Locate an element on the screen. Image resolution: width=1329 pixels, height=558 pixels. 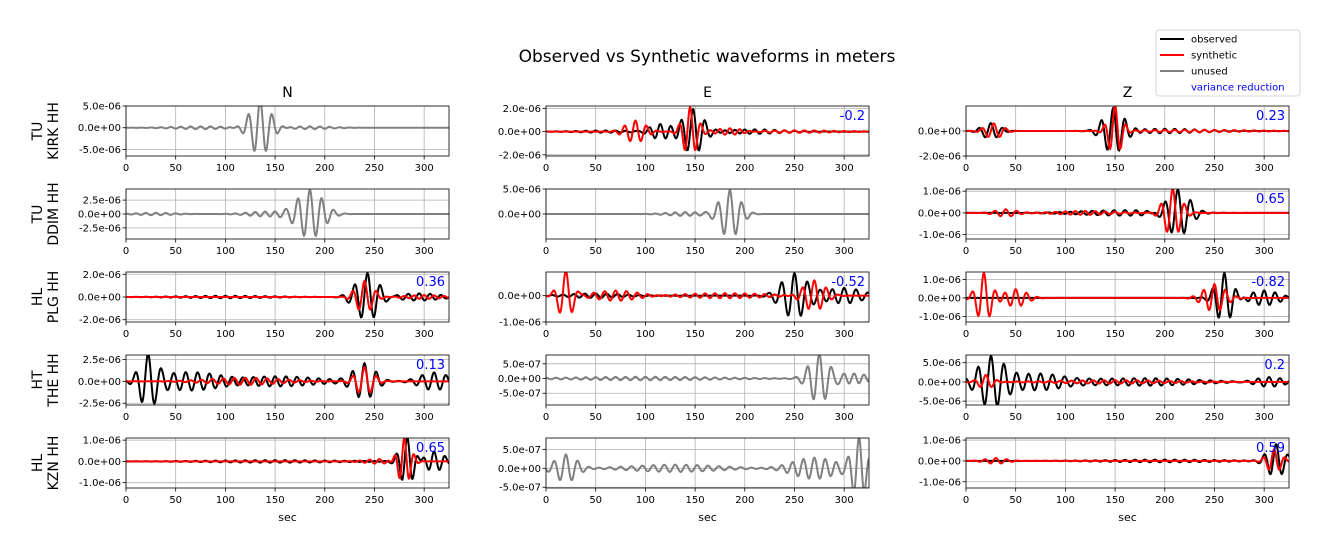
variance-reduction-value: 0.13 is located at coordinates (430, 365).